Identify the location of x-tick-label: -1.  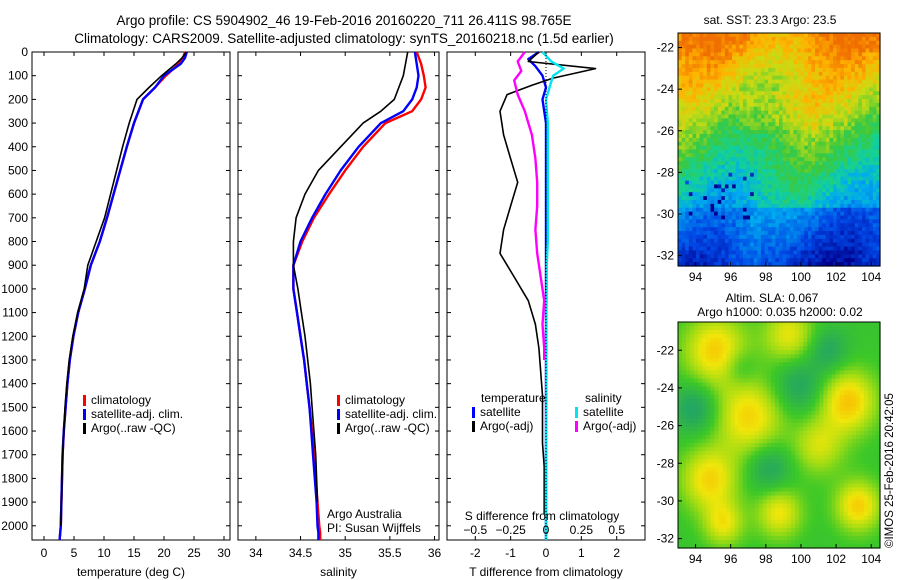
(510, 553).